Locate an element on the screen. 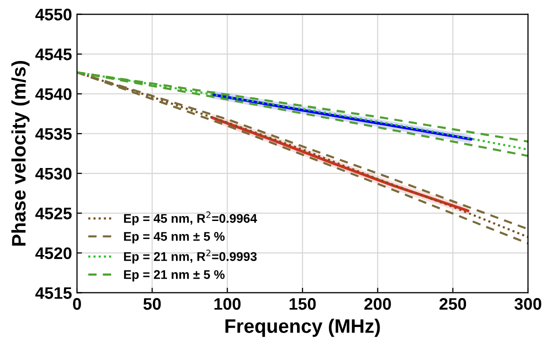  legend-label: Ep = 21 nm, R$^{2}$=0.9993 is located at coordinates (190, 257).